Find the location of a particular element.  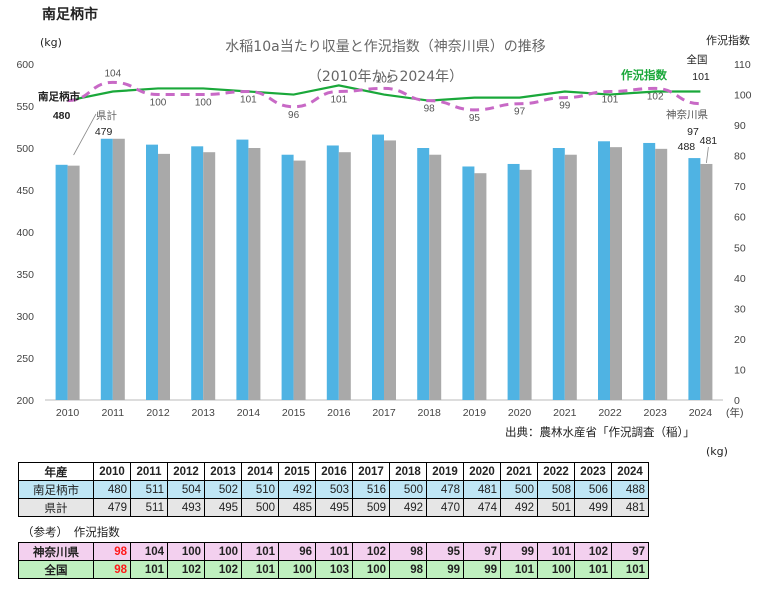

table-cell: 479 is located at coordinates (112, 507).